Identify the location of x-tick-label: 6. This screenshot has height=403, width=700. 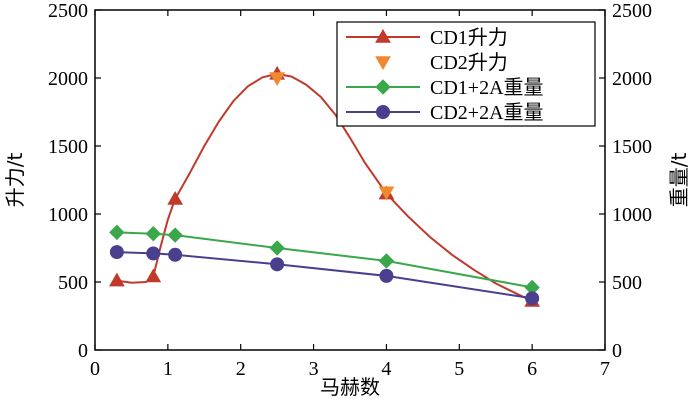
(532, 369).